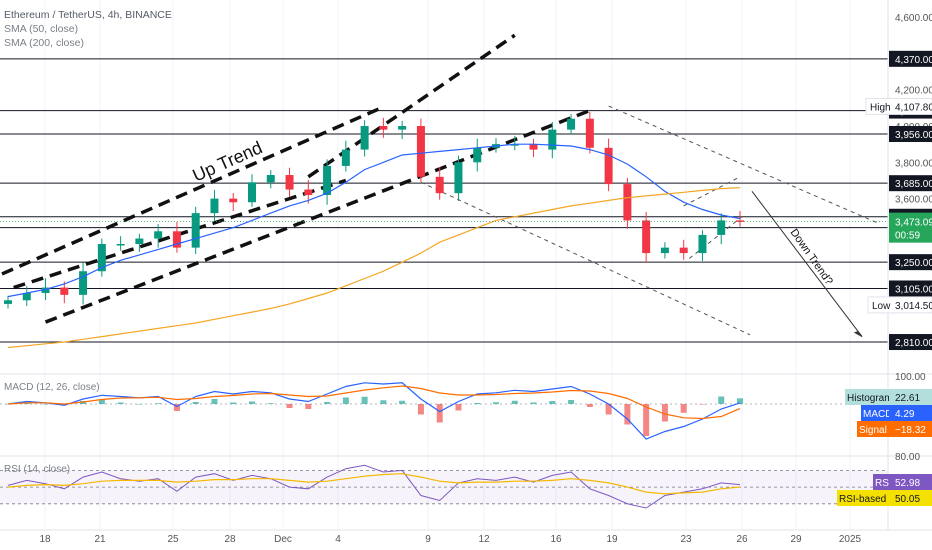  Describe the element at coordinates (484, 539) in the screenshot. I see `x-tick-label: 12` at that location.